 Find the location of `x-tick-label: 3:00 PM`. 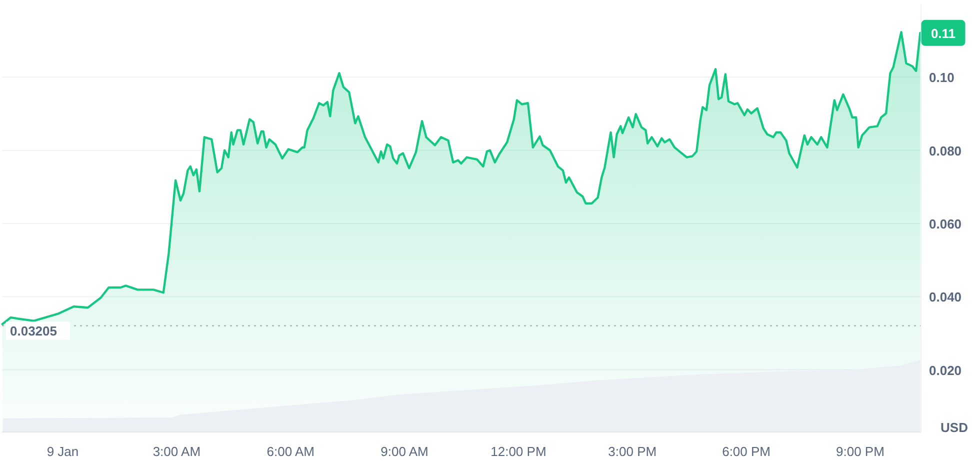

x-tick-label: 3:00 PM is located at coordinates (632, 451).